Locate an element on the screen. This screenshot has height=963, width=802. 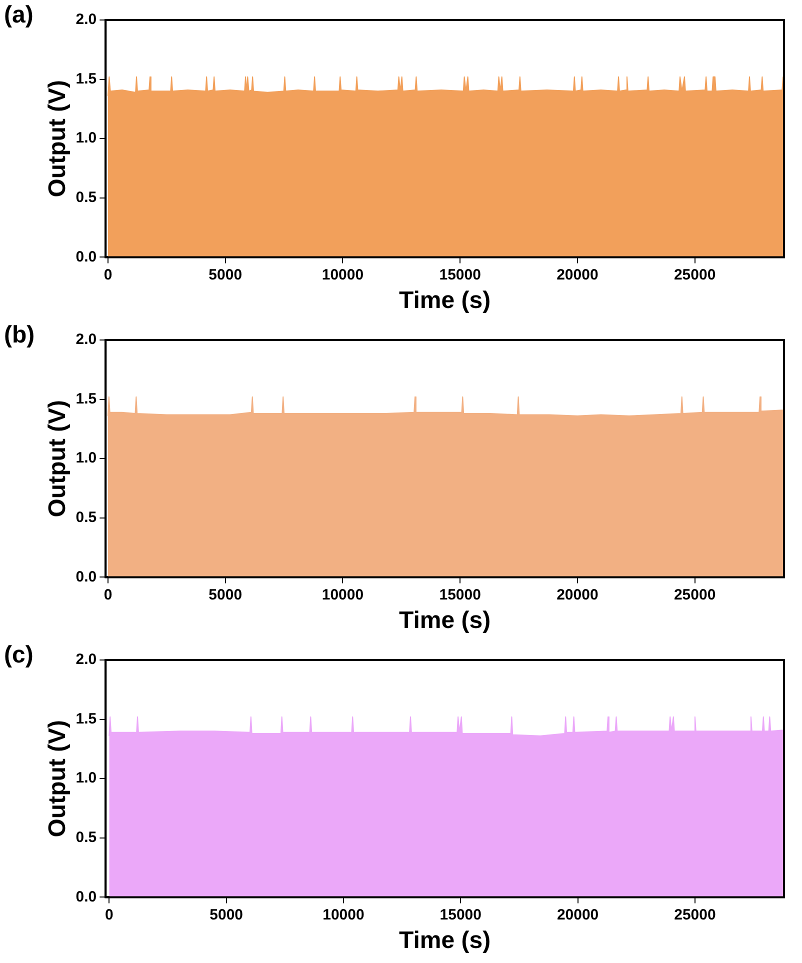
chart-title: (a) is located at coordinates (19, 15).